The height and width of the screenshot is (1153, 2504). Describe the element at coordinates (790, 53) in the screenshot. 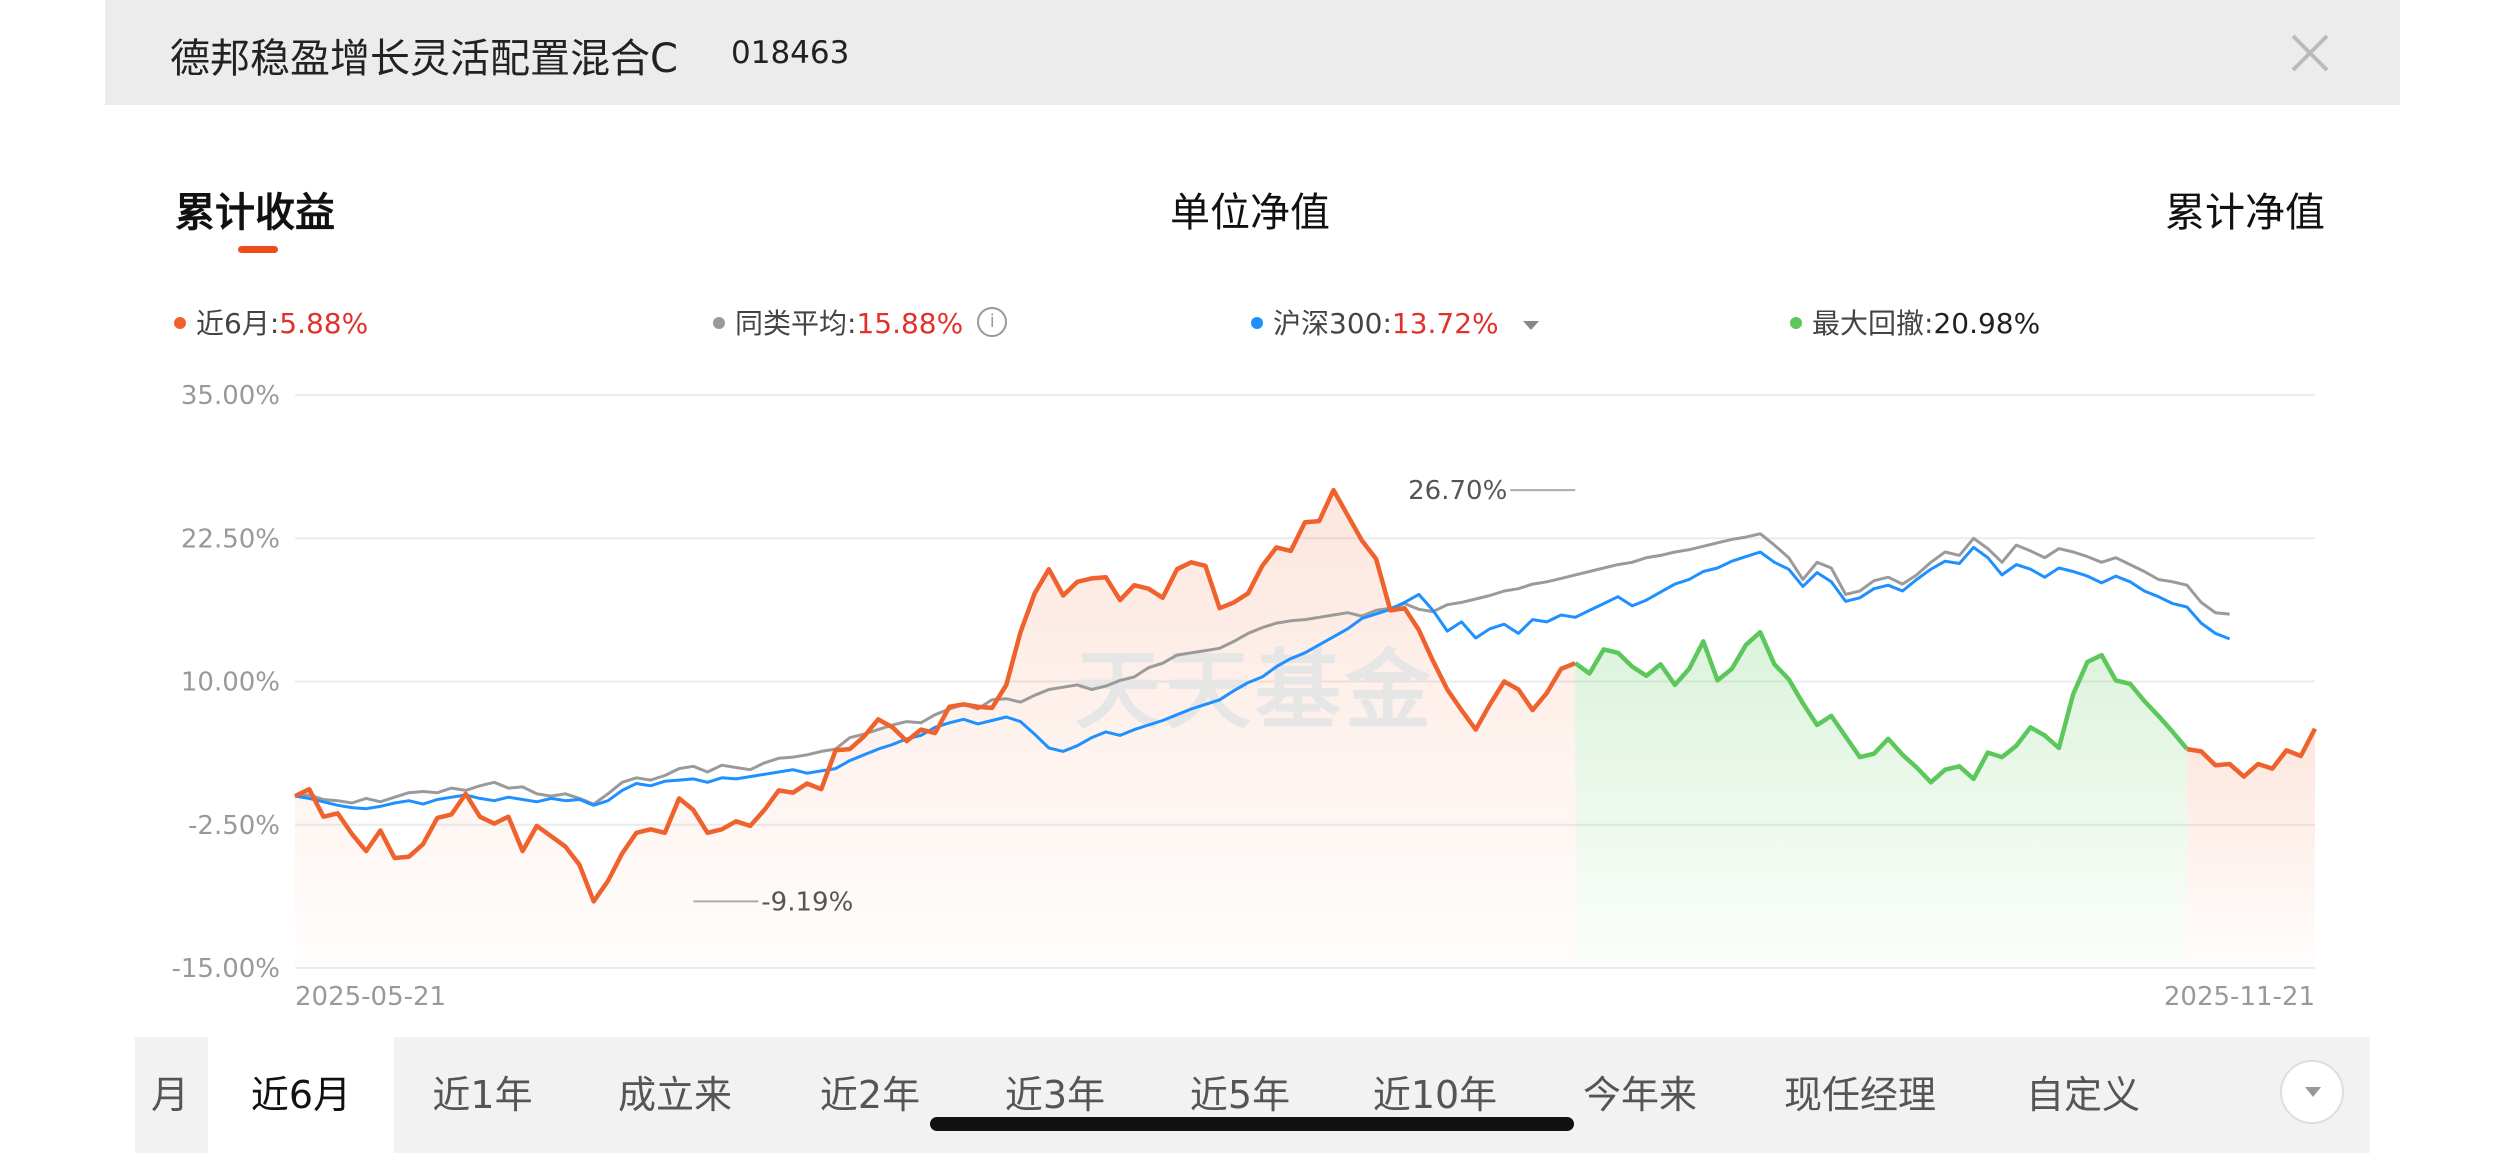

I see `fund-code: 018463` at that location.